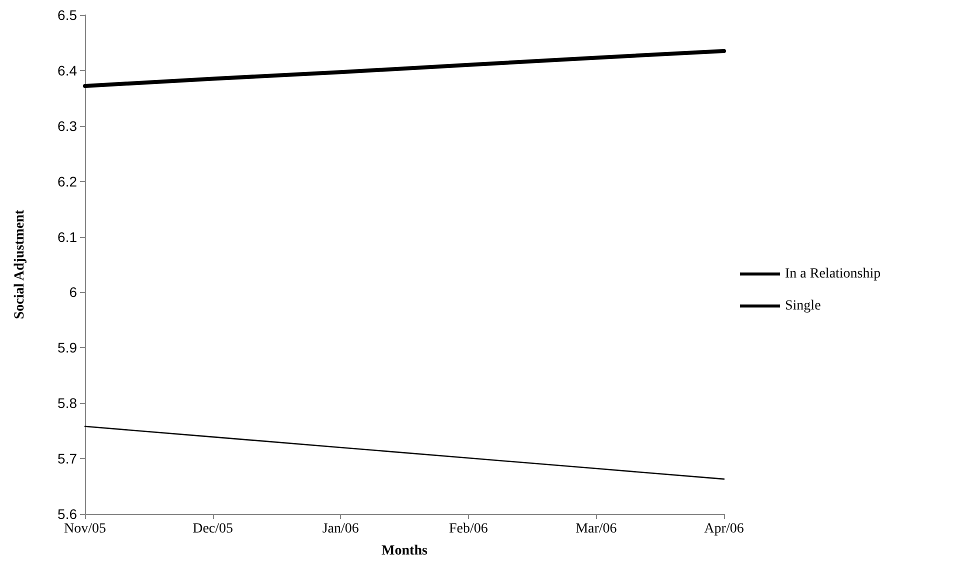  I want to click on x-tick-label: Mar/06, so click(596, 529).